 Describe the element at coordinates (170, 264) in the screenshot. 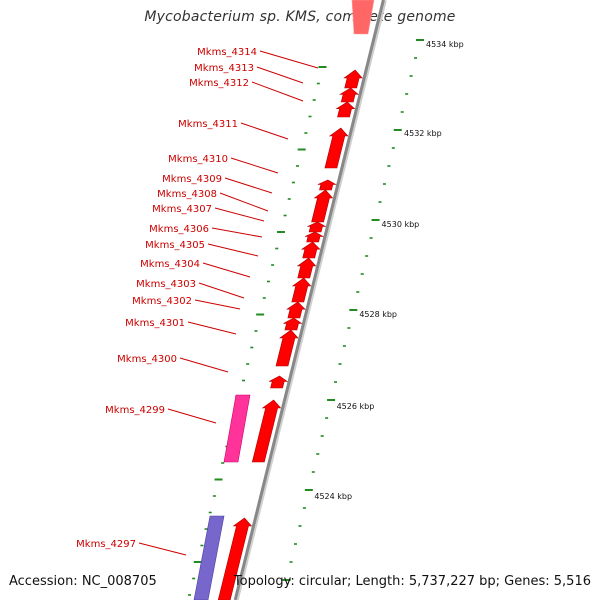

I see `gene-label-10: Mkms_4304` at that location.